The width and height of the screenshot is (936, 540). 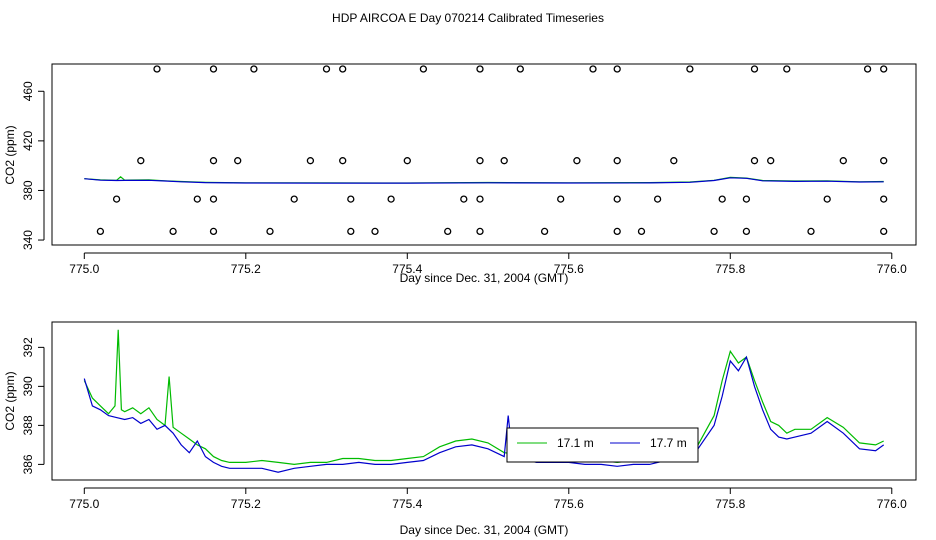 I want to click on bot-x-tick-label: 775.6, so click(x=569, y=504).